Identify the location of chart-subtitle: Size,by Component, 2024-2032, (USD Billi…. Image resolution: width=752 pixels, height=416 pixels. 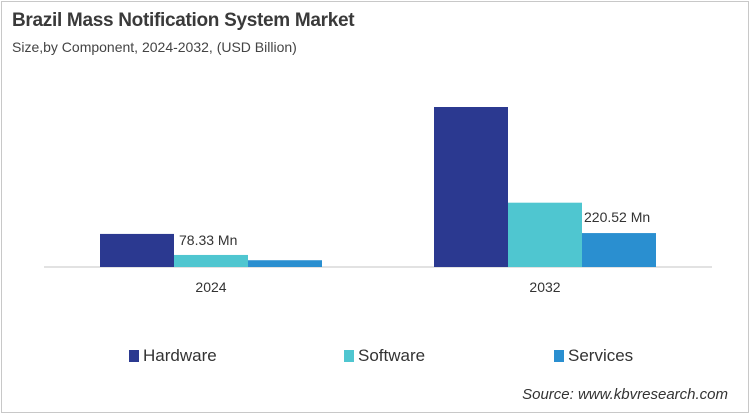
(154, 47).